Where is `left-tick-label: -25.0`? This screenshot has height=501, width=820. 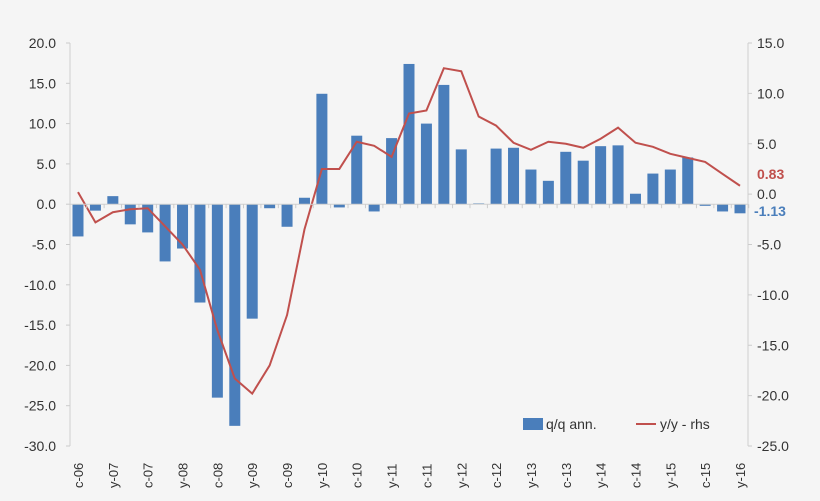 left-tick-label: -25.0 is located at coordinates (40, 406).